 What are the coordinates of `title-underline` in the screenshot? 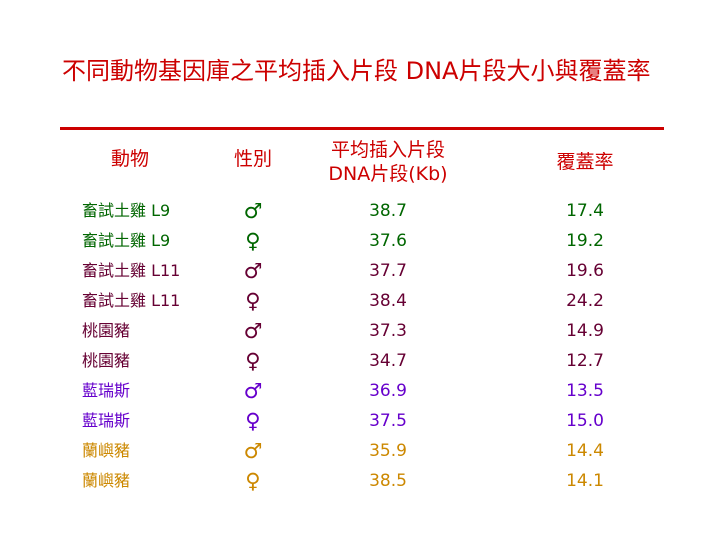 It's located at (362, 128).